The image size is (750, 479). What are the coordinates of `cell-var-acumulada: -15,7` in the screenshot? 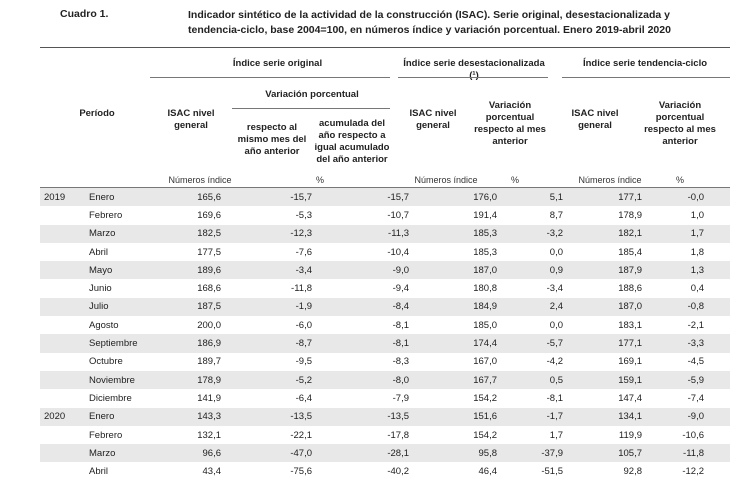 It's located at (379, 197).